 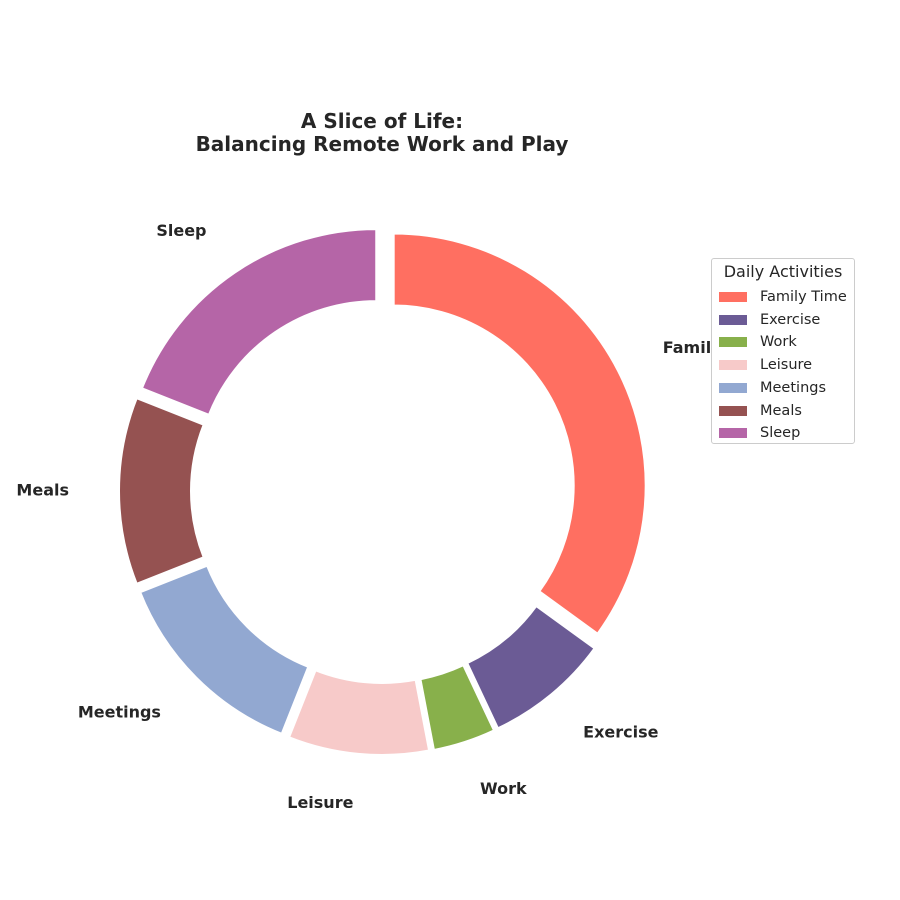 What do you see at coordinates (793, 387) in the screenshot?
I see `legend-label: Meetings` at bounding box center [793, 387].